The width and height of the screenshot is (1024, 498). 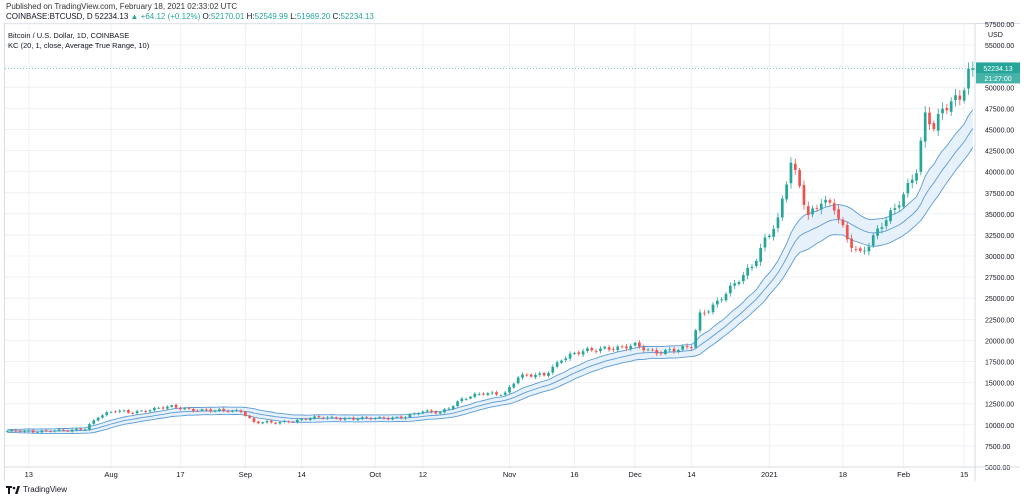 What do you see at coordinates (45, 489) in the screenshot?
I see `brand-label: TradingView` at bounding box center [45, 489].